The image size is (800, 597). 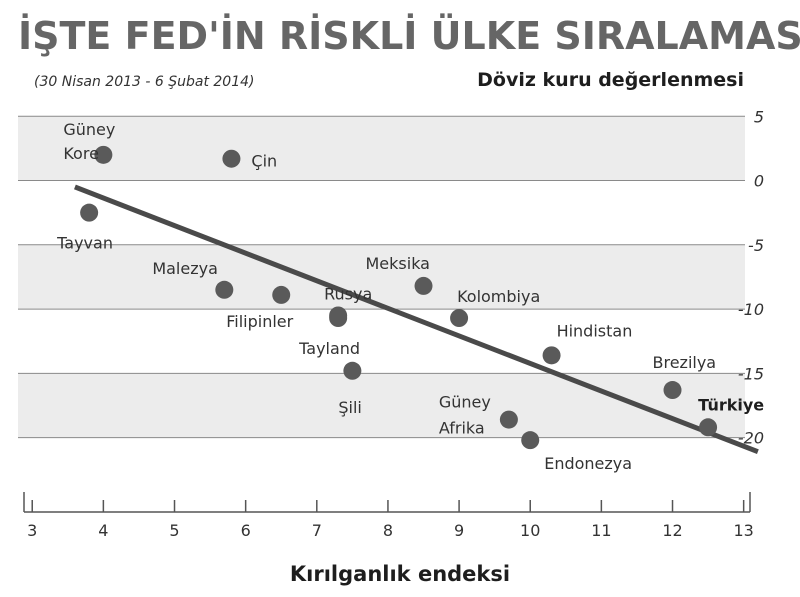 What do you see at coordinates (465, 415) in the screenshot?
I see `point-label: Güney Afrika` at bounding box center [465, 415].